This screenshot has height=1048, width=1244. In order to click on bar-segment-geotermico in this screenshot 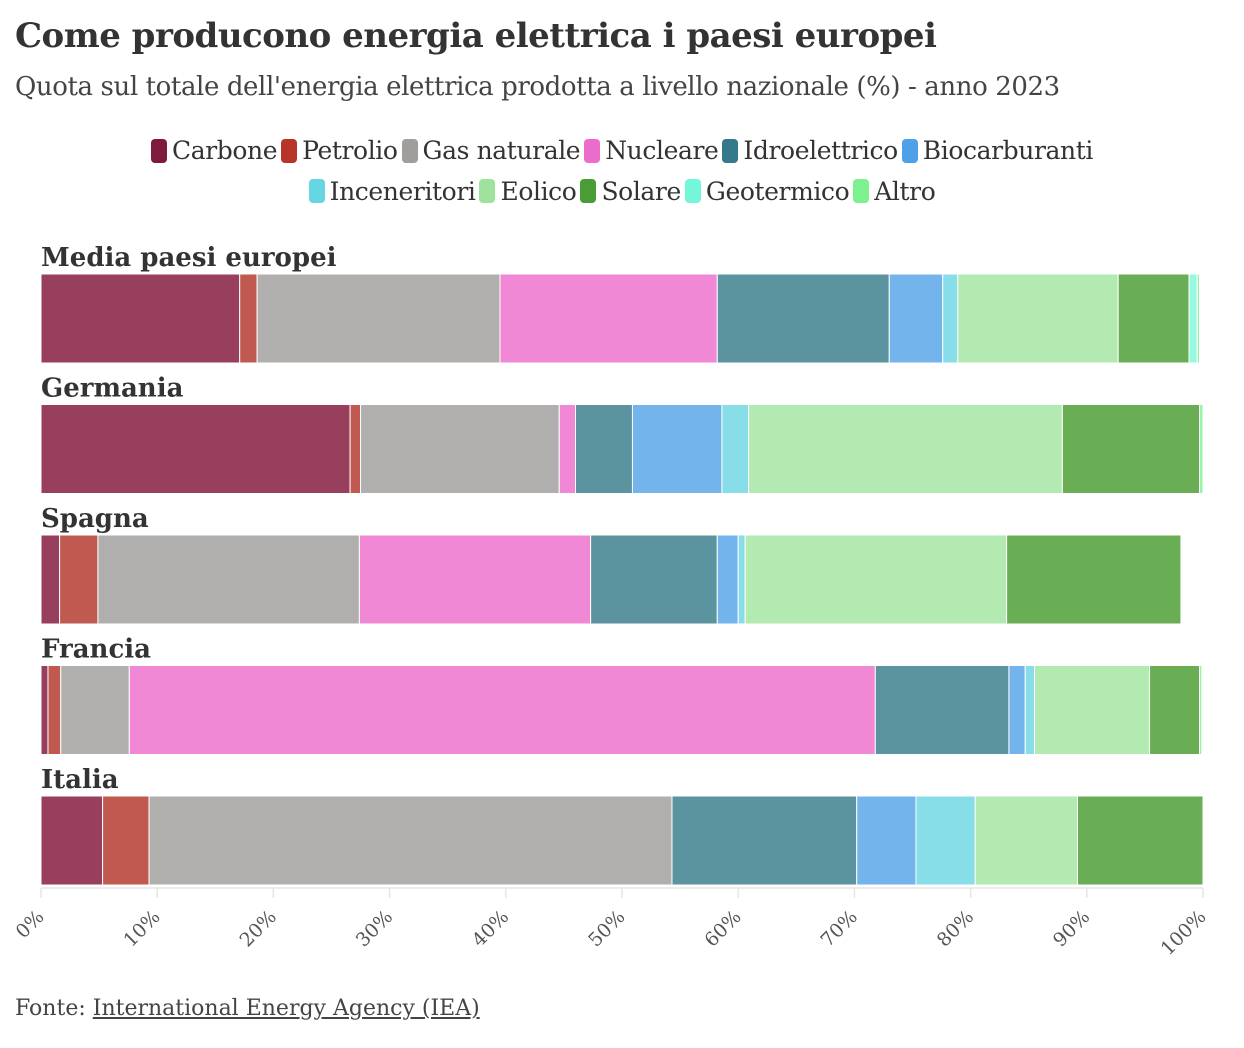, I will do `click(1193, 318)`.